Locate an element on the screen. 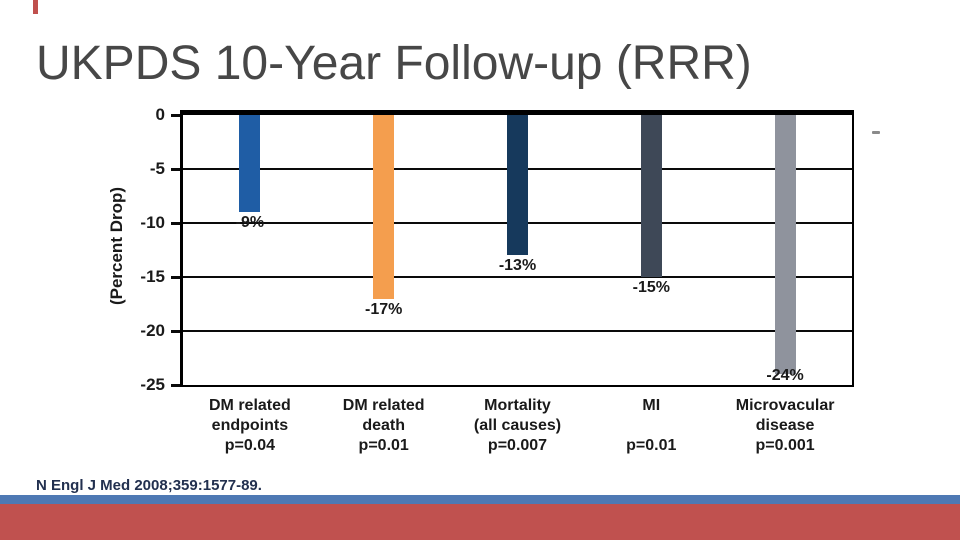  category-label: Mortality (all causes) p=0.007 is located at coordinates (518, 426).